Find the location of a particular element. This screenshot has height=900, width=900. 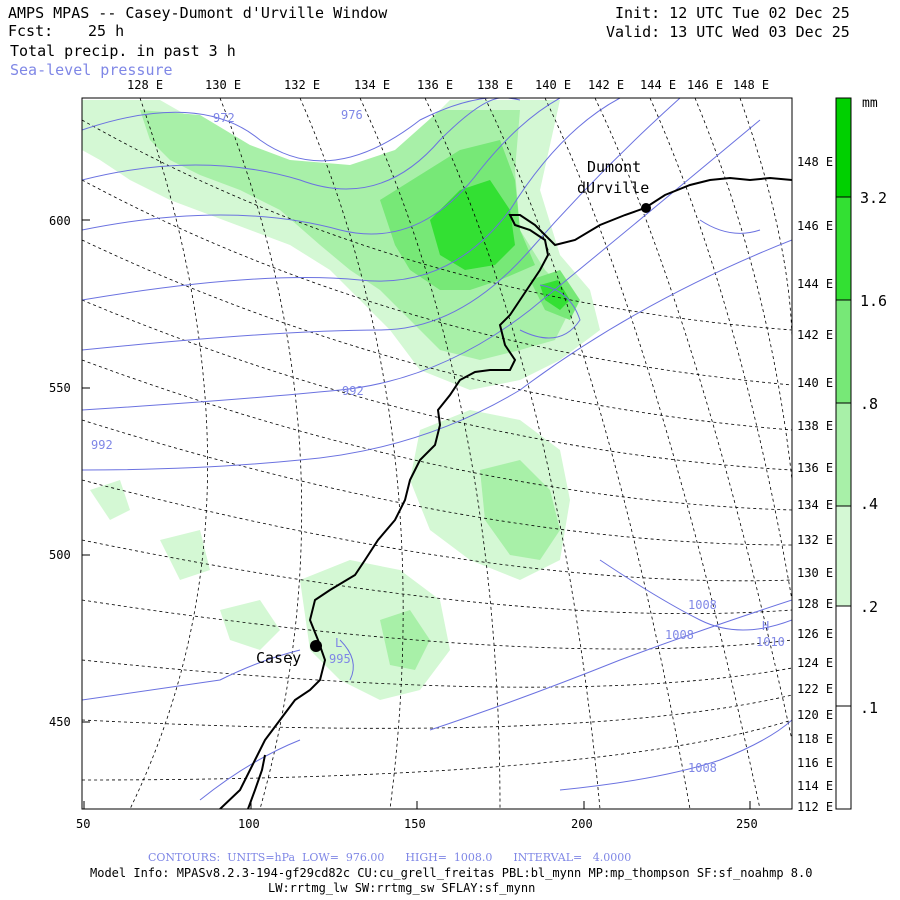

right-tick: 124 E is located at coordinates (815, 663).